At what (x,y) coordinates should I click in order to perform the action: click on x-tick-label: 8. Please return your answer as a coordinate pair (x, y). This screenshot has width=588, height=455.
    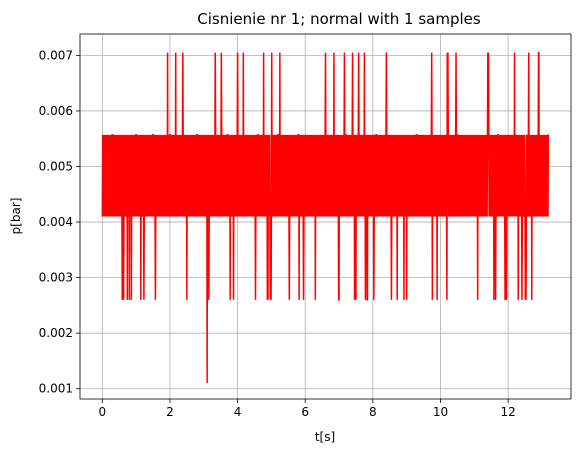
    Looking at the image, I should click on (373, 412).